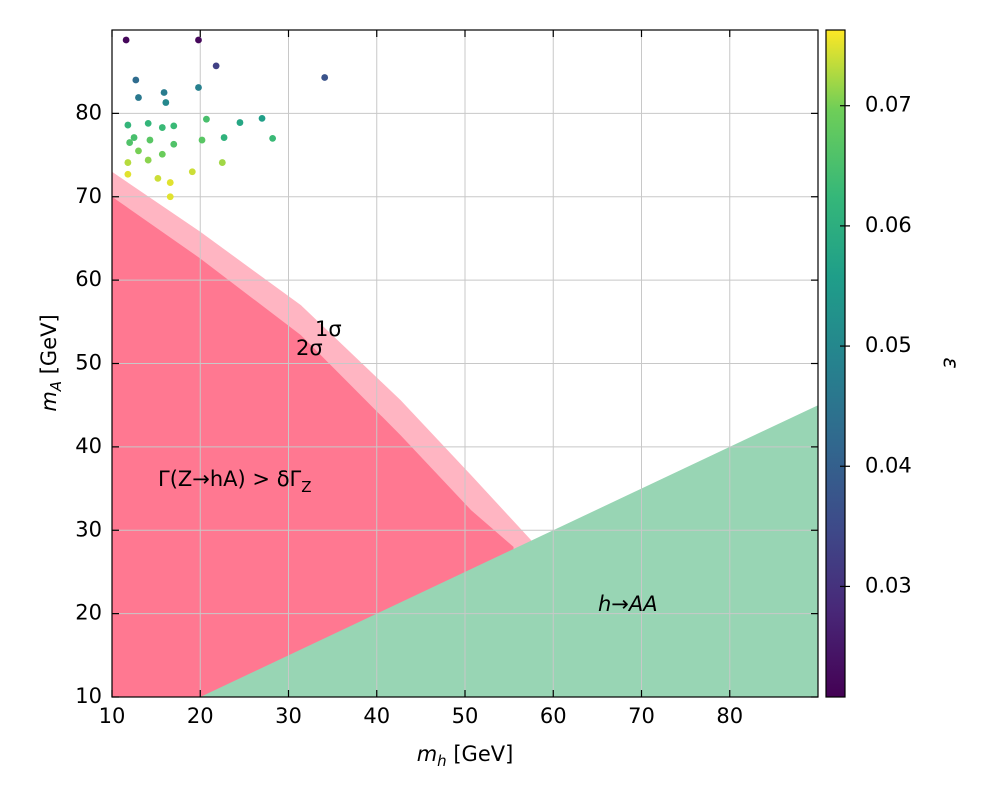  Describe the element at coordinates (88, 112) in the screenshot. I see `y-tick-label: 80` at that location.